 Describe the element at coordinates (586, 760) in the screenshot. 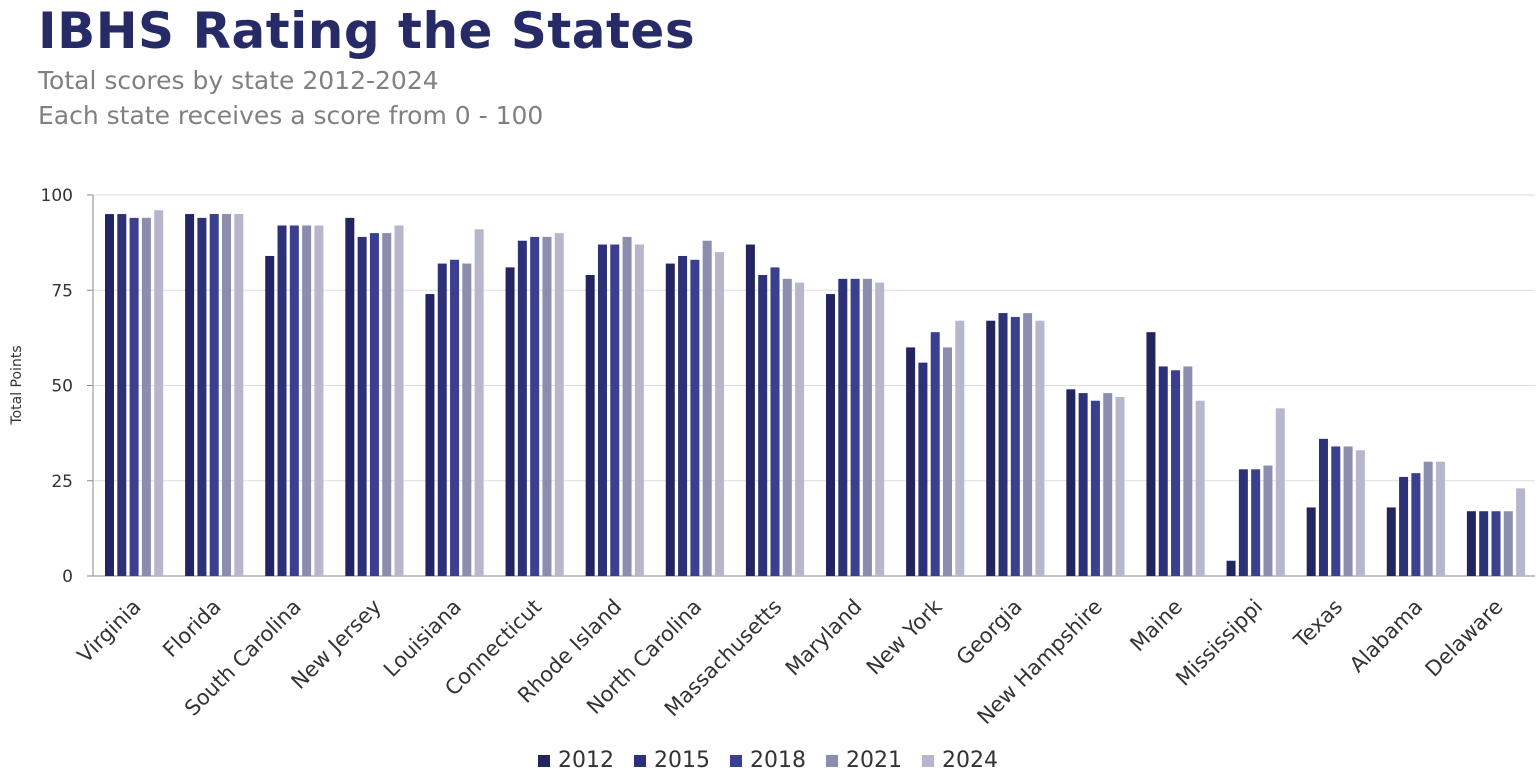

I see `legend-label: 2012` at that location.